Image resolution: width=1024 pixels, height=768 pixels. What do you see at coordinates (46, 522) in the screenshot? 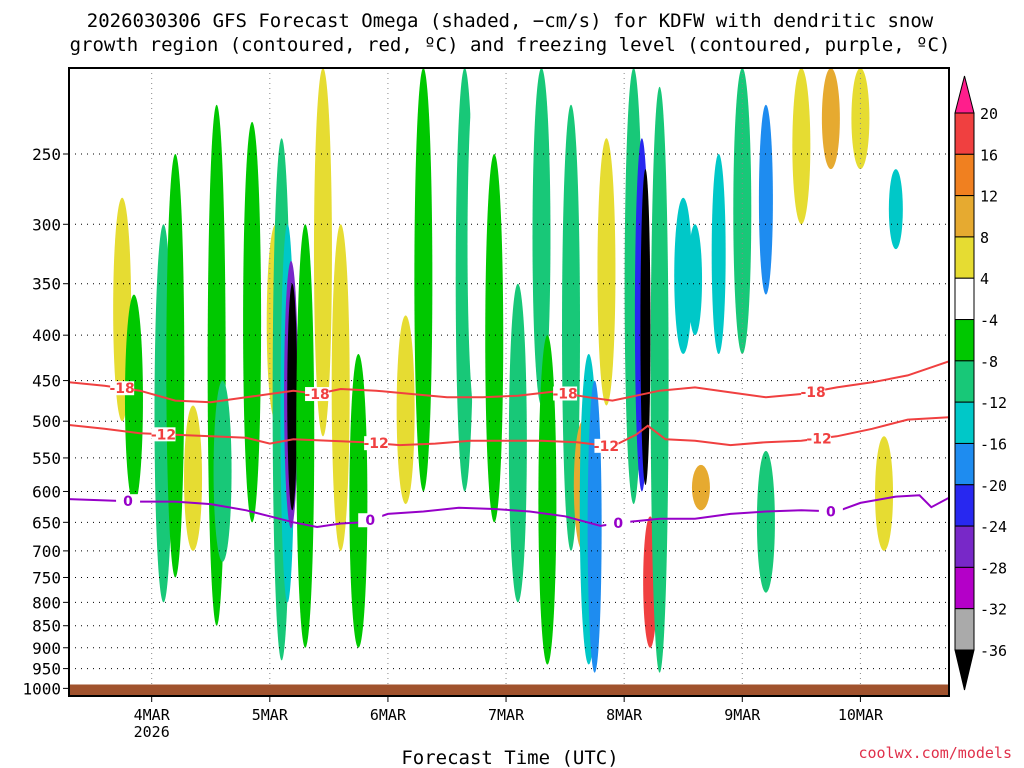
I see `y-tick-label: 650` at bounding box center [46, 522].